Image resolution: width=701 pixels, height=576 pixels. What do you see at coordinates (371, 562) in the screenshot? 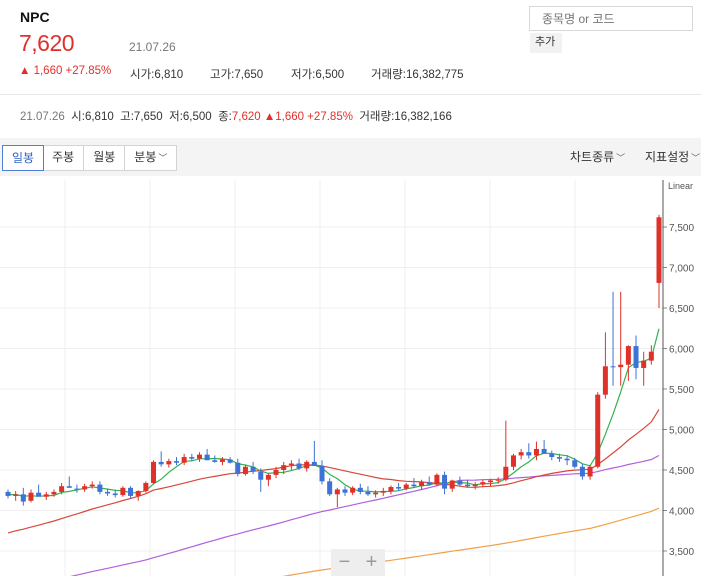
I see `zoom-in-button: +` at bounding box center [371, 562].